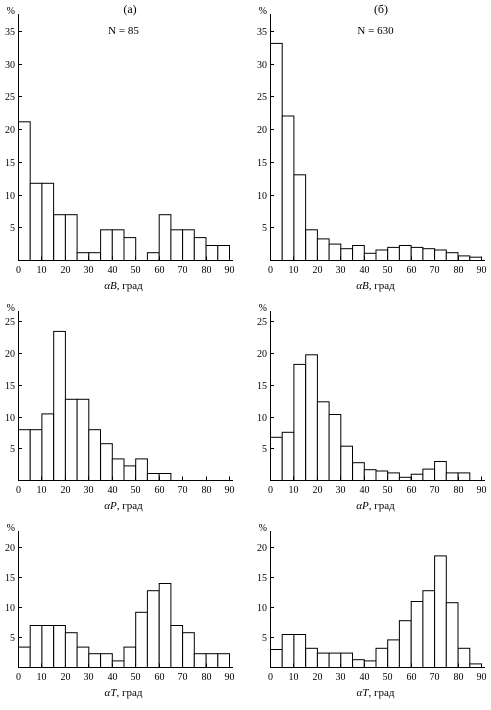  Describe the element at coordinates (110, 506) in the screenshot. I see `x-axis-label-symbol: αP` at that location.